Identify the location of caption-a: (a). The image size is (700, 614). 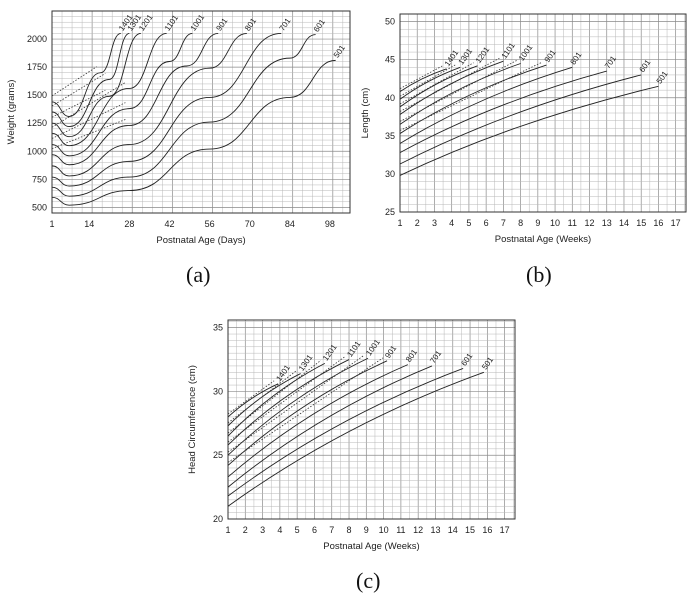
(198, 274).